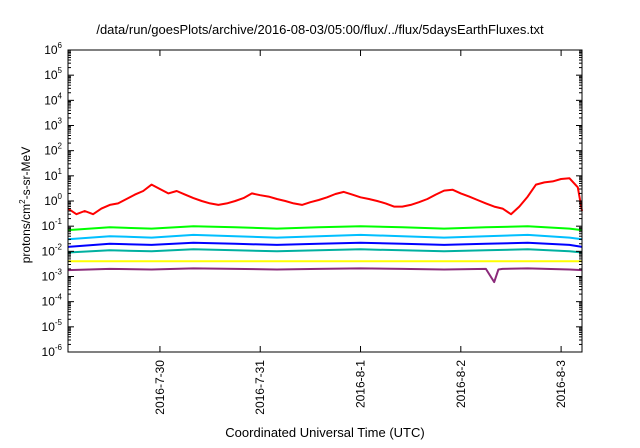  Describe the element at coordinates (561, 384) in the screenshot. I see `x-tick-label: 2016-8-3` at that location.